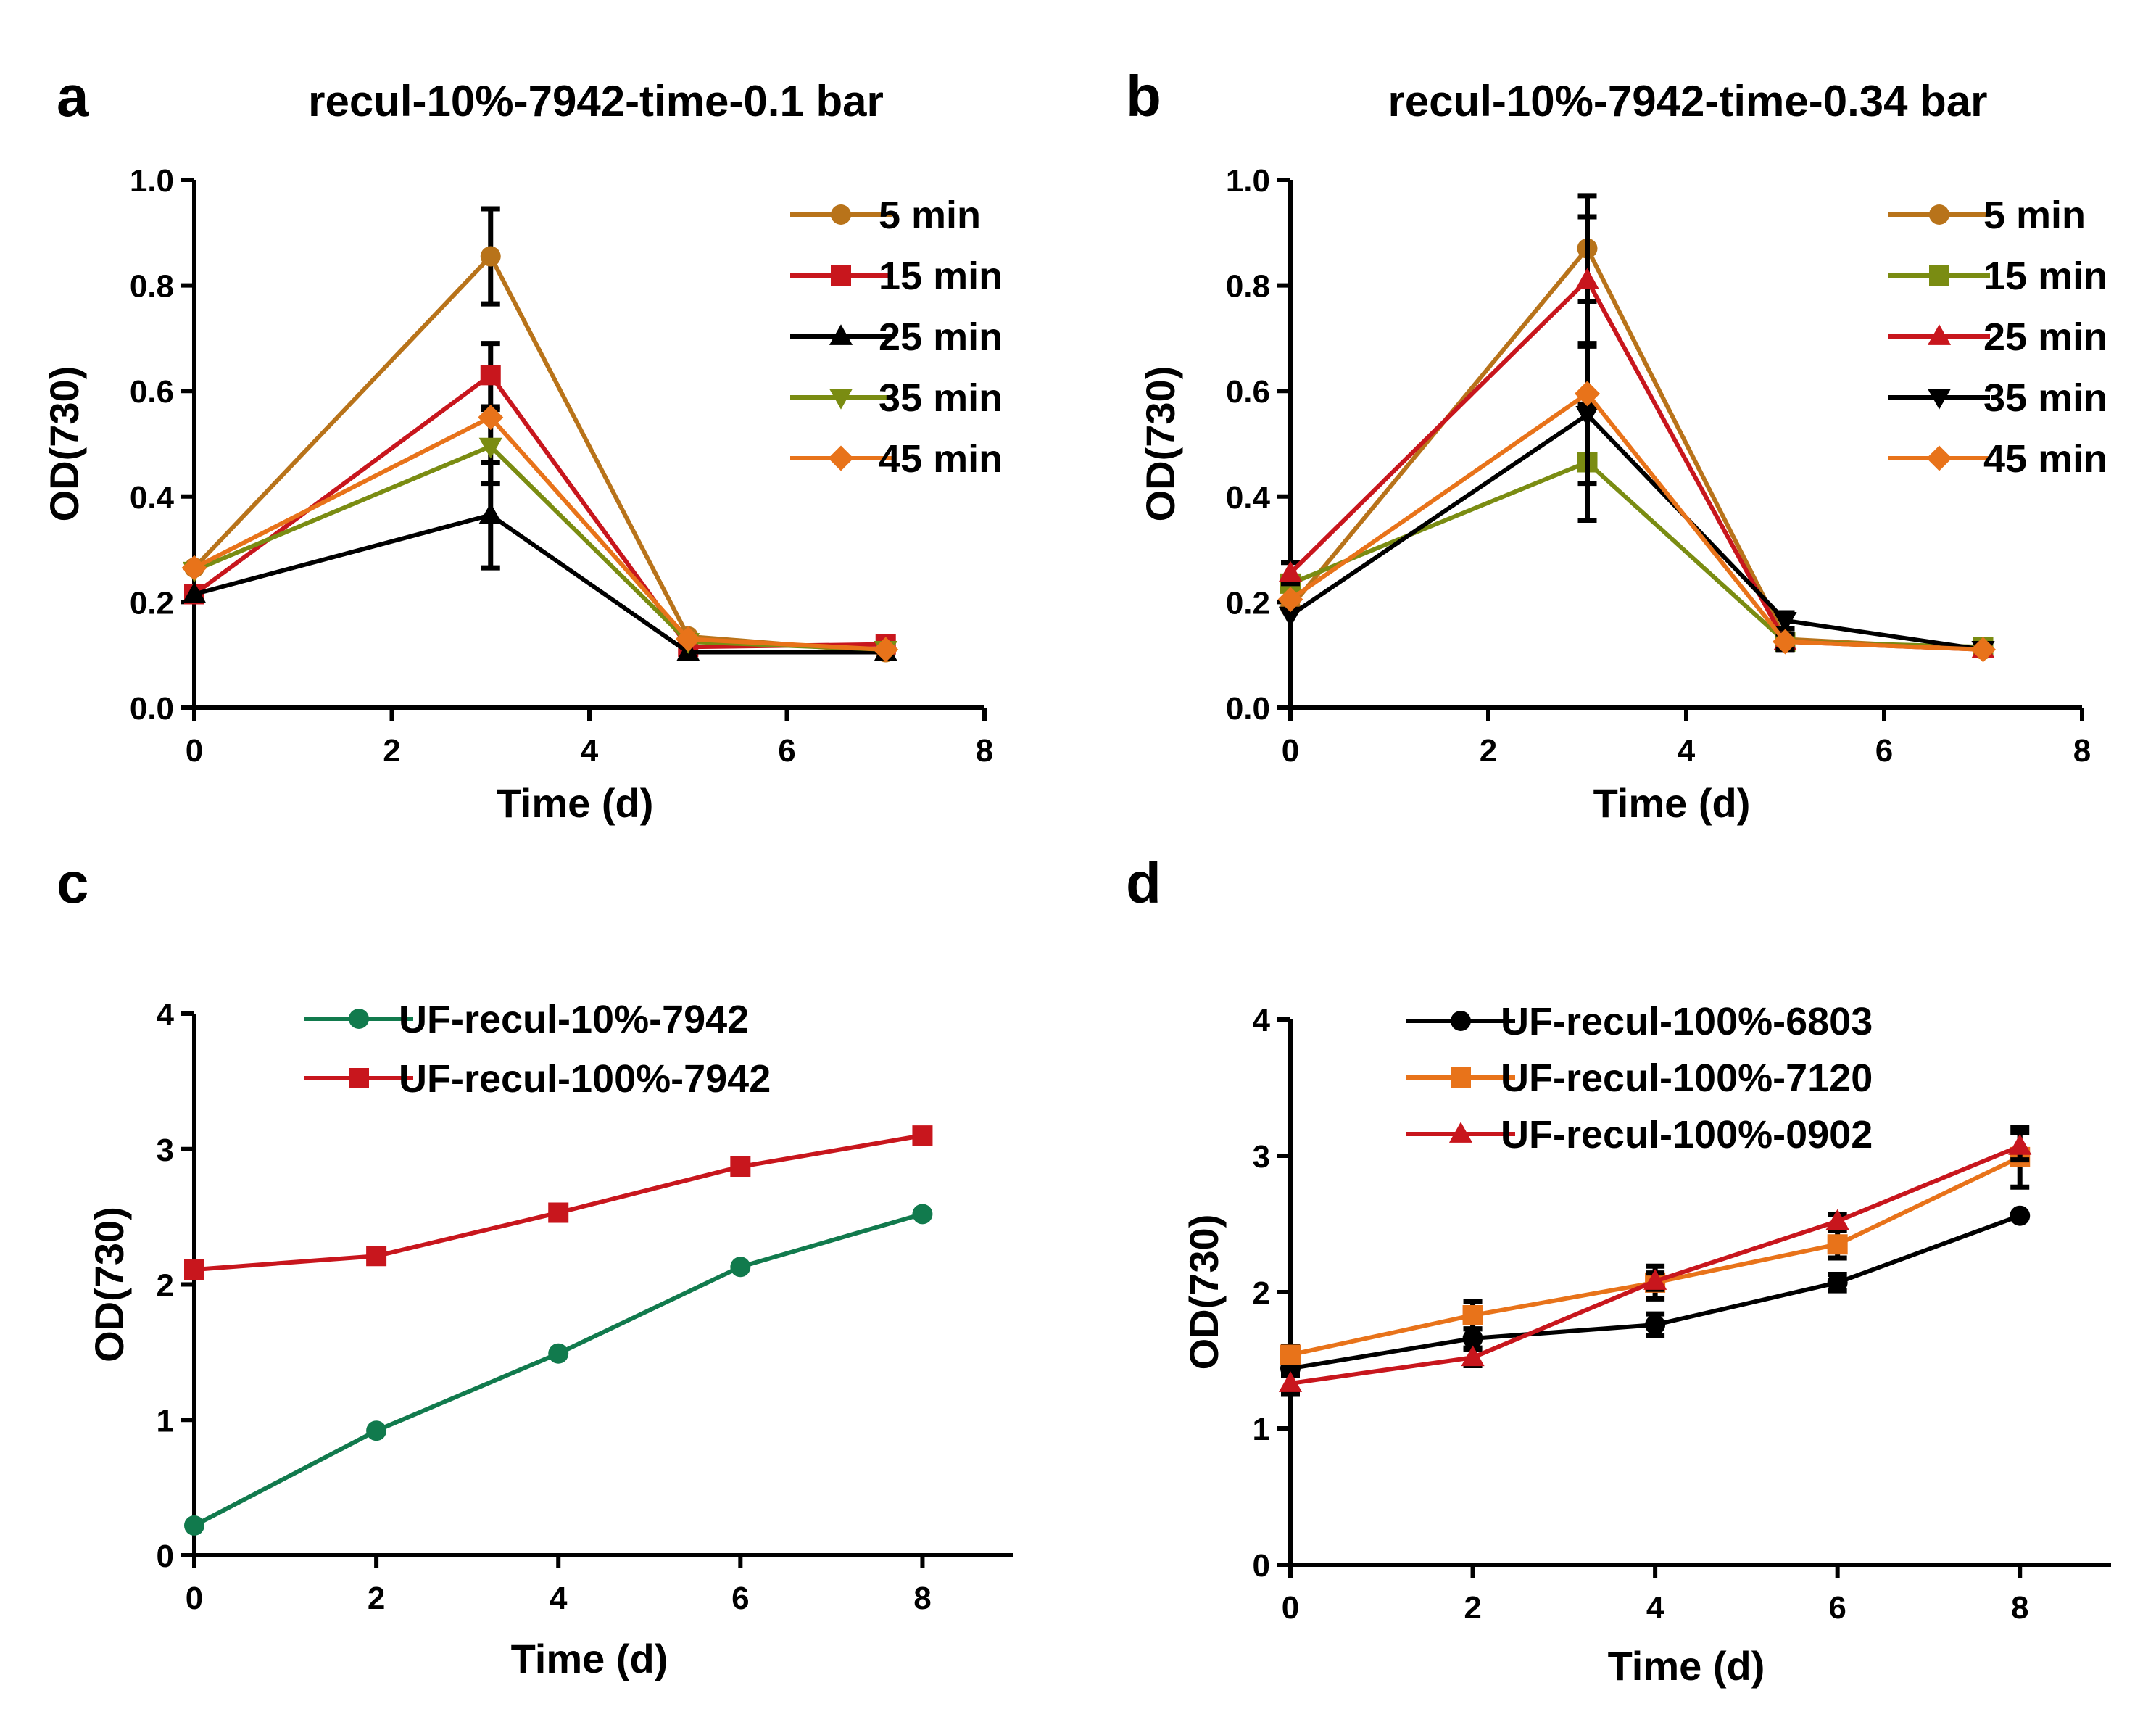  I want to click on panel-c-y-axis-label: OD(730), so click(109, 1284).